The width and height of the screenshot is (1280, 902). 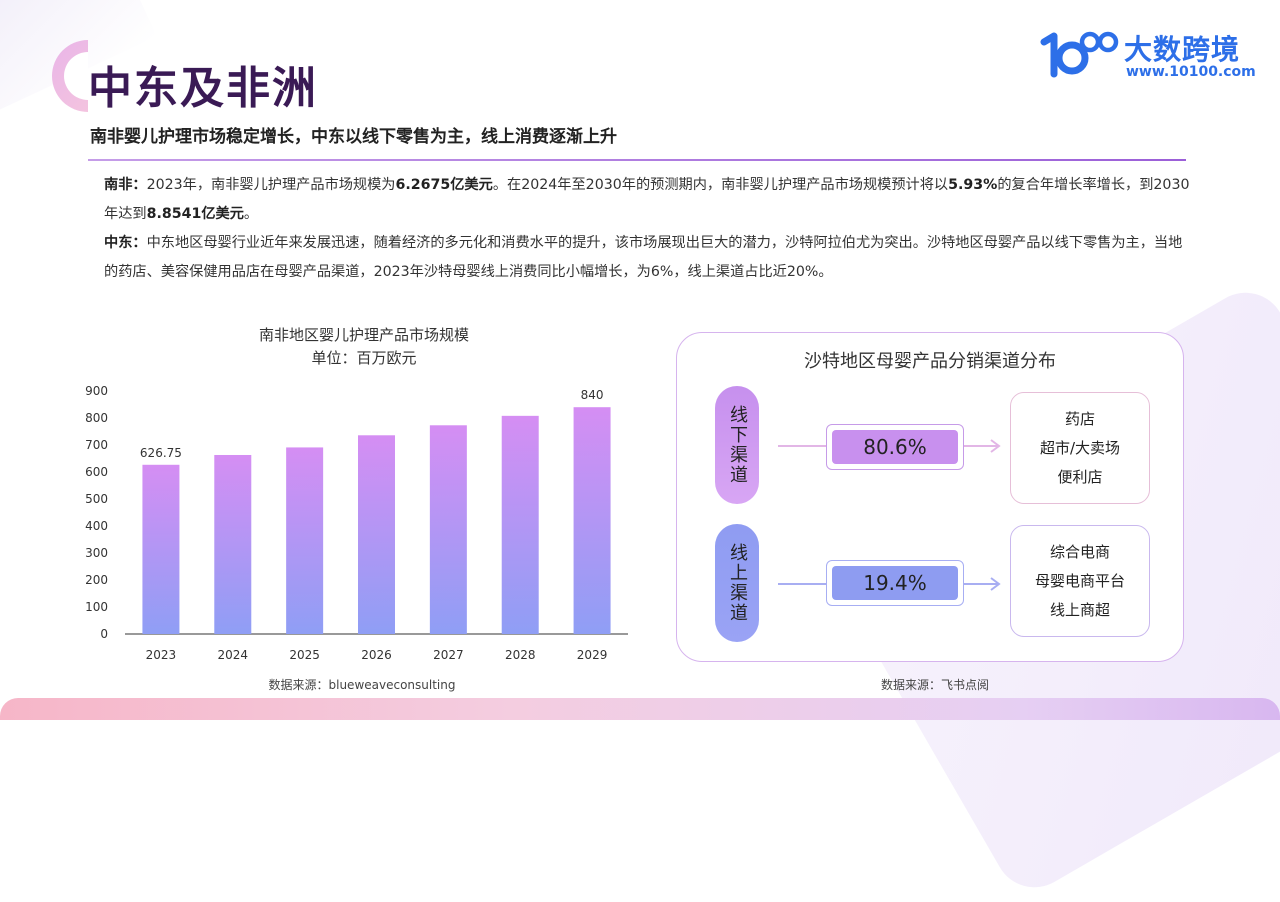 I want to click on offline-connector, so click(x=802, y=446).